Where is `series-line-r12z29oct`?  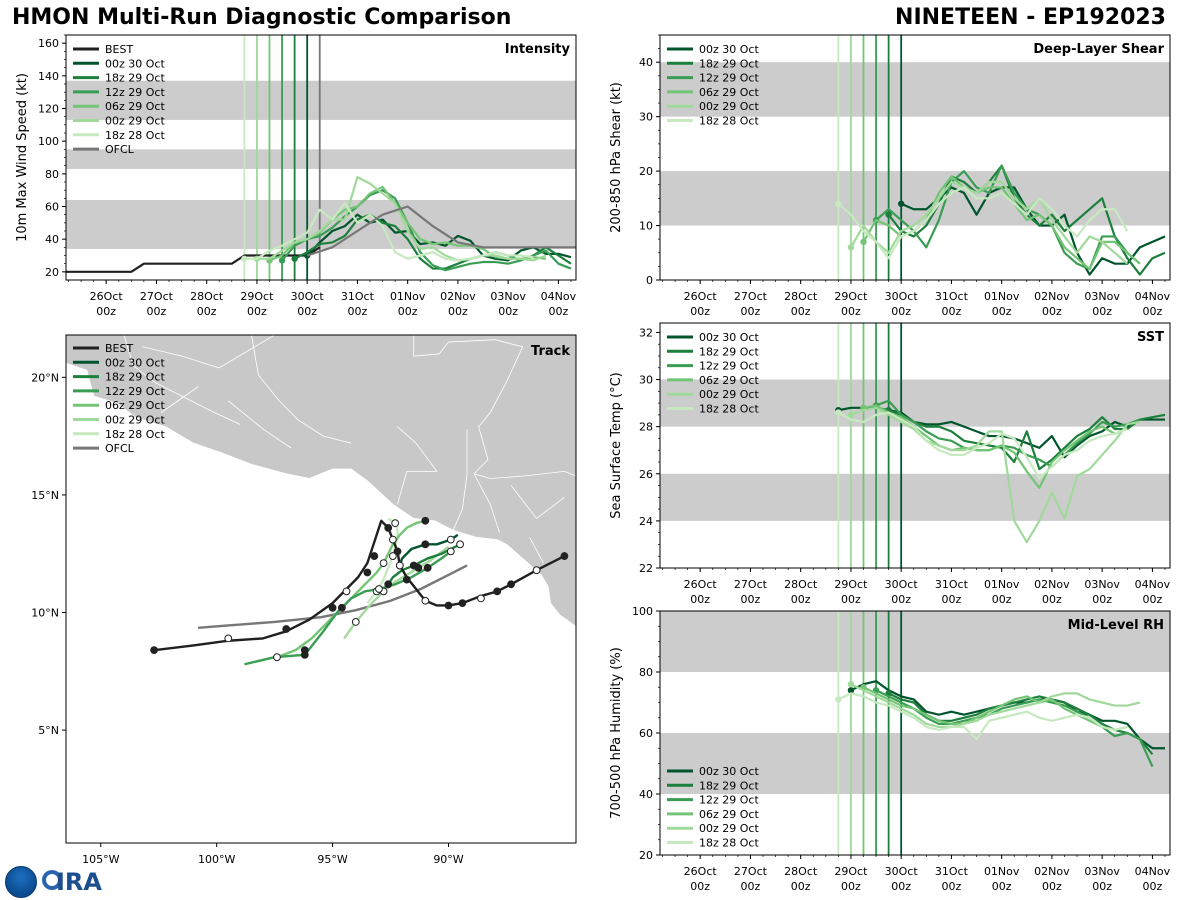 series-line-r12z29oct is located at coordinates (1008, 217).